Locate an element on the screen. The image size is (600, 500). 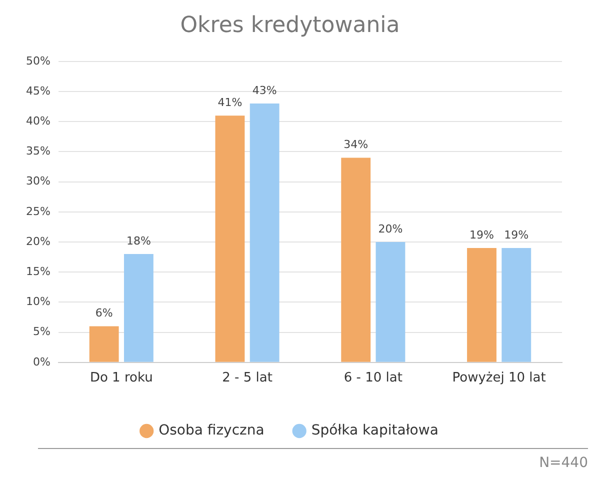
y-tick-label: 25% is located at coordinates (38, 211).